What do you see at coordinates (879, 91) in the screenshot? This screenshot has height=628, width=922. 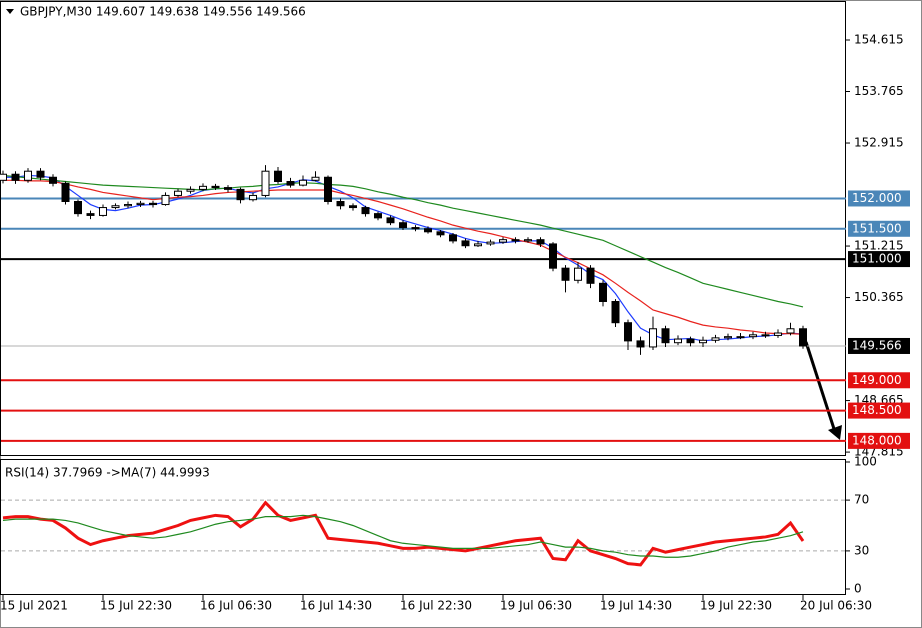 I see `y-tick-label: 153.765` at bounding box center [879, 91].